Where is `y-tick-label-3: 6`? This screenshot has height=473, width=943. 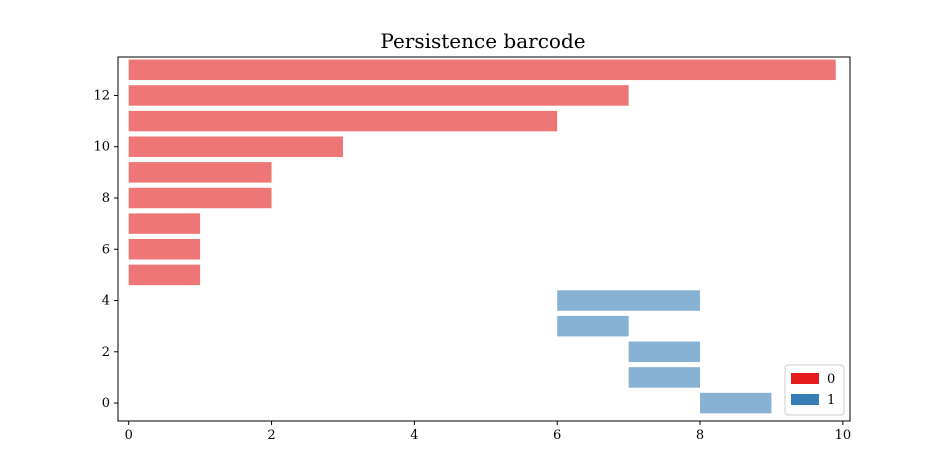 y-tick-label-3: 6 is located at coordinates (106, 249).